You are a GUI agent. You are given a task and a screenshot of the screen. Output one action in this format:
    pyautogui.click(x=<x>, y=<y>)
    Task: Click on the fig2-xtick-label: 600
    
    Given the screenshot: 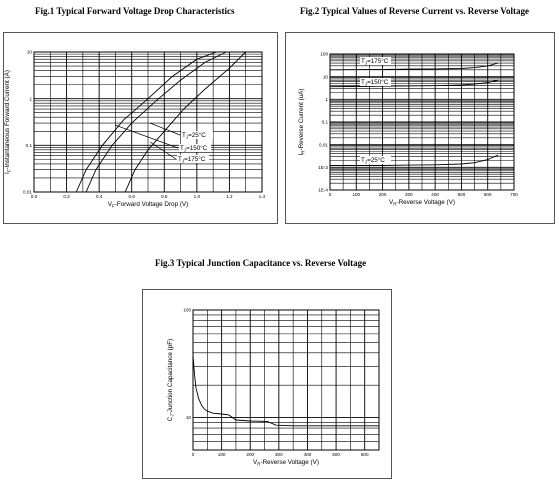 What is the action you would take?
    pyautogui.click(x=488, y=194)
    